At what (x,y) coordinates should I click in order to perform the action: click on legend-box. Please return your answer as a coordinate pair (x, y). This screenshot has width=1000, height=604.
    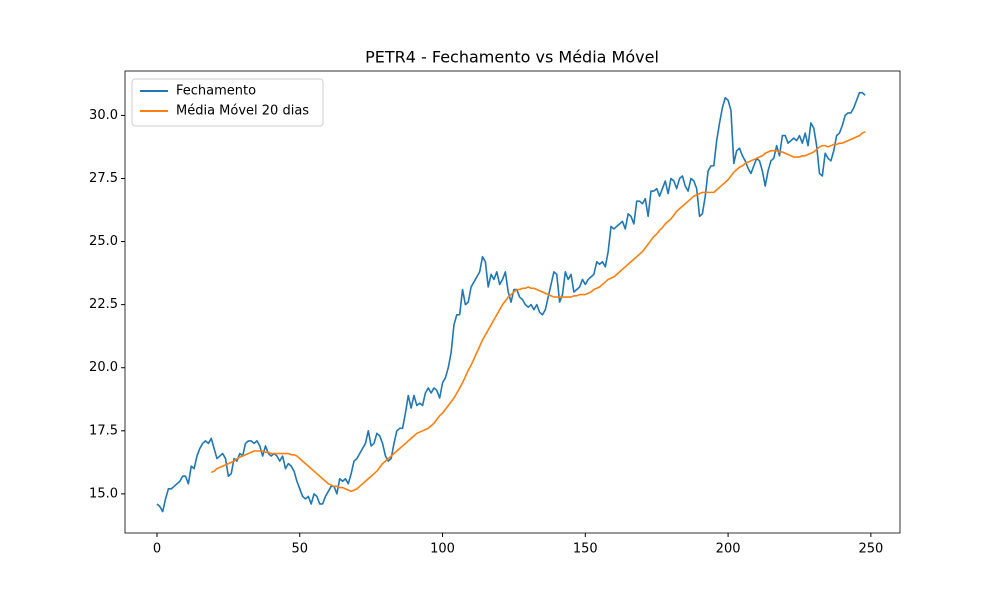
    Looking at the image, I should click on (227, 102).